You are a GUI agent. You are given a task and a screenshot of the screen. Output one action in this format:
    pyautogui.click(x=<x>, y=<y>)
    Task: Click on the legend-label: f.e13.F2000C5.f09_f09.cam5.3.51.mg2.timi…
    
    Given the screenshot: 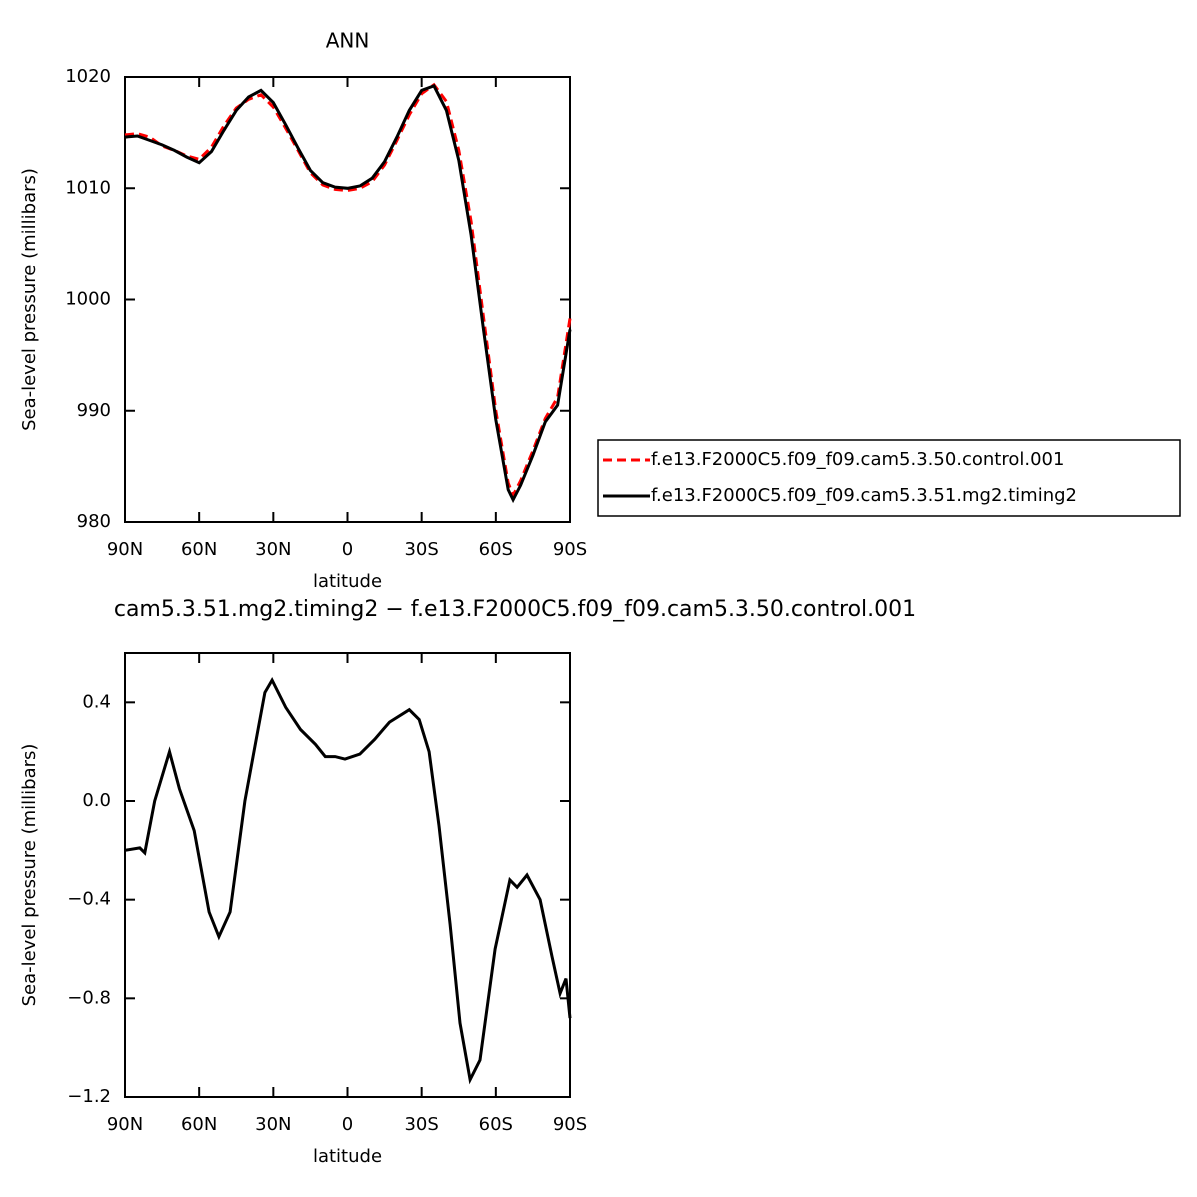 What is the action you would take?
    pyautogui.click(x=864, y=495)
    